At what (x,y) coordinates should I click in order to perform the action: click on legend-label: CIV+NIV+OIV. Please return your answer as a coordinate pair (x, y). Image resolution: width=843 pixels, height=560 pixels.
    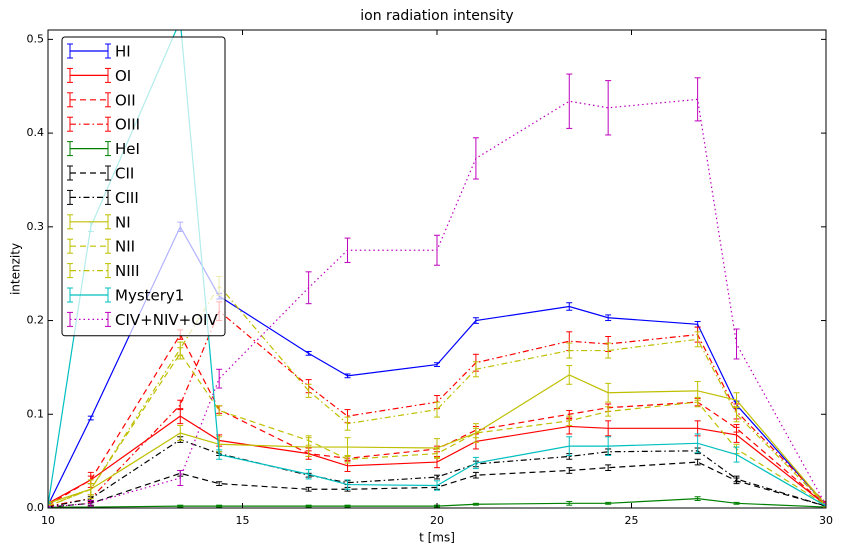
    Looking at the image, I should click on (166, 320).